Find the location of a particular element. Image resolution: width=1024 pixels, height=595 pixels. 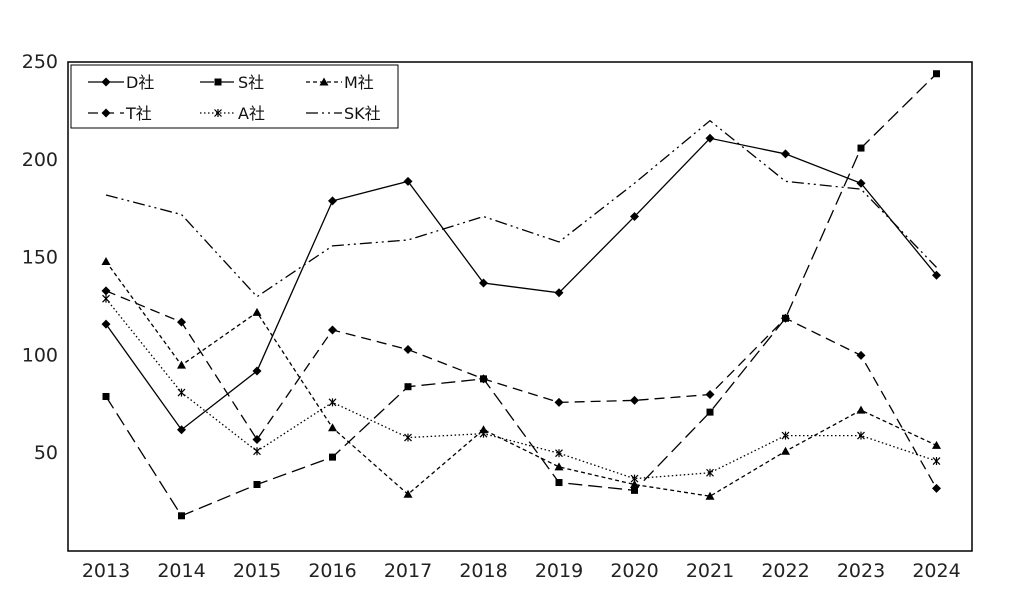

x-tick-label: 2022 is located at coordinates (785, 571).